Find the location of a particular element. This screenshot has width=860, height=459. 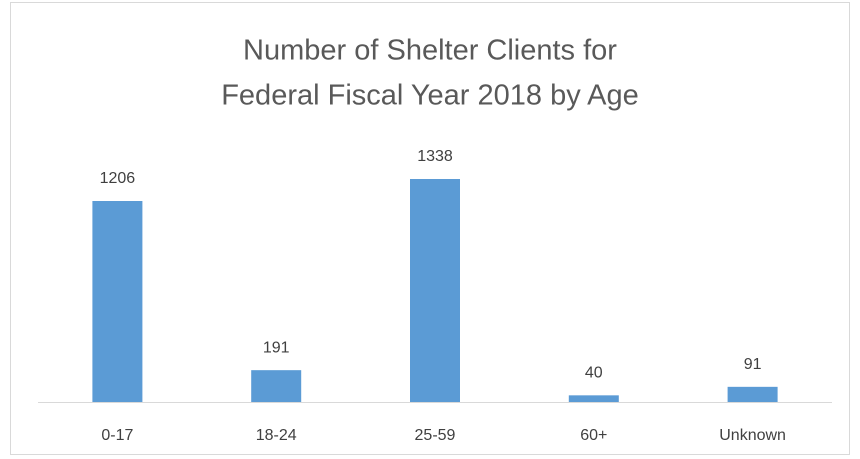

x-tick-label: 60+ is located at coordinates (593, 435).